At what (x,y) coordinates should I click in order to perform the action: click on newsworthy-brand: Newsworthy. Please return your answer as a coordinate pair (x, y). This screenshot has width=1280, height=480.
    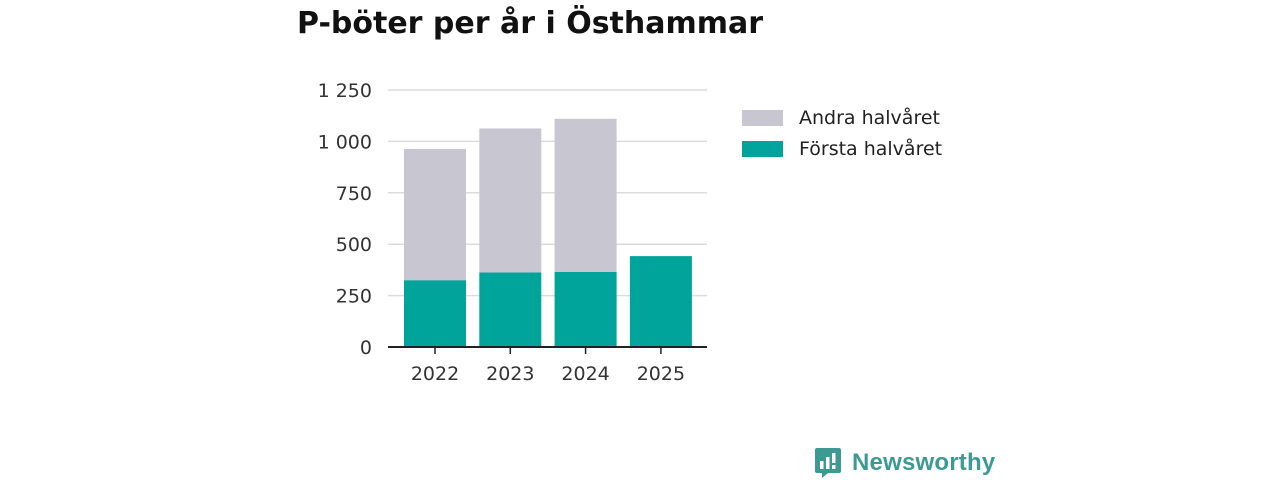
    Looking at the image, I should click on (904, 463).